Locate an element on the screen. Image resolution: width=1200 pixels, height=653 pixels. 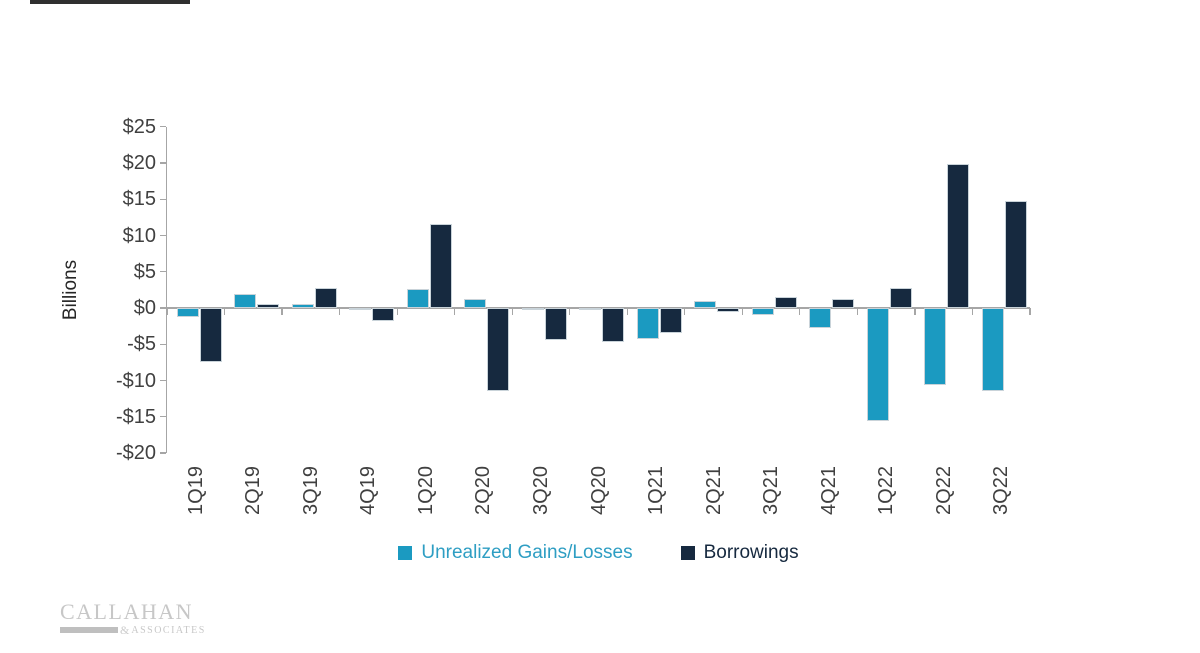
y-axis-line is located at coordinates (166, 289).